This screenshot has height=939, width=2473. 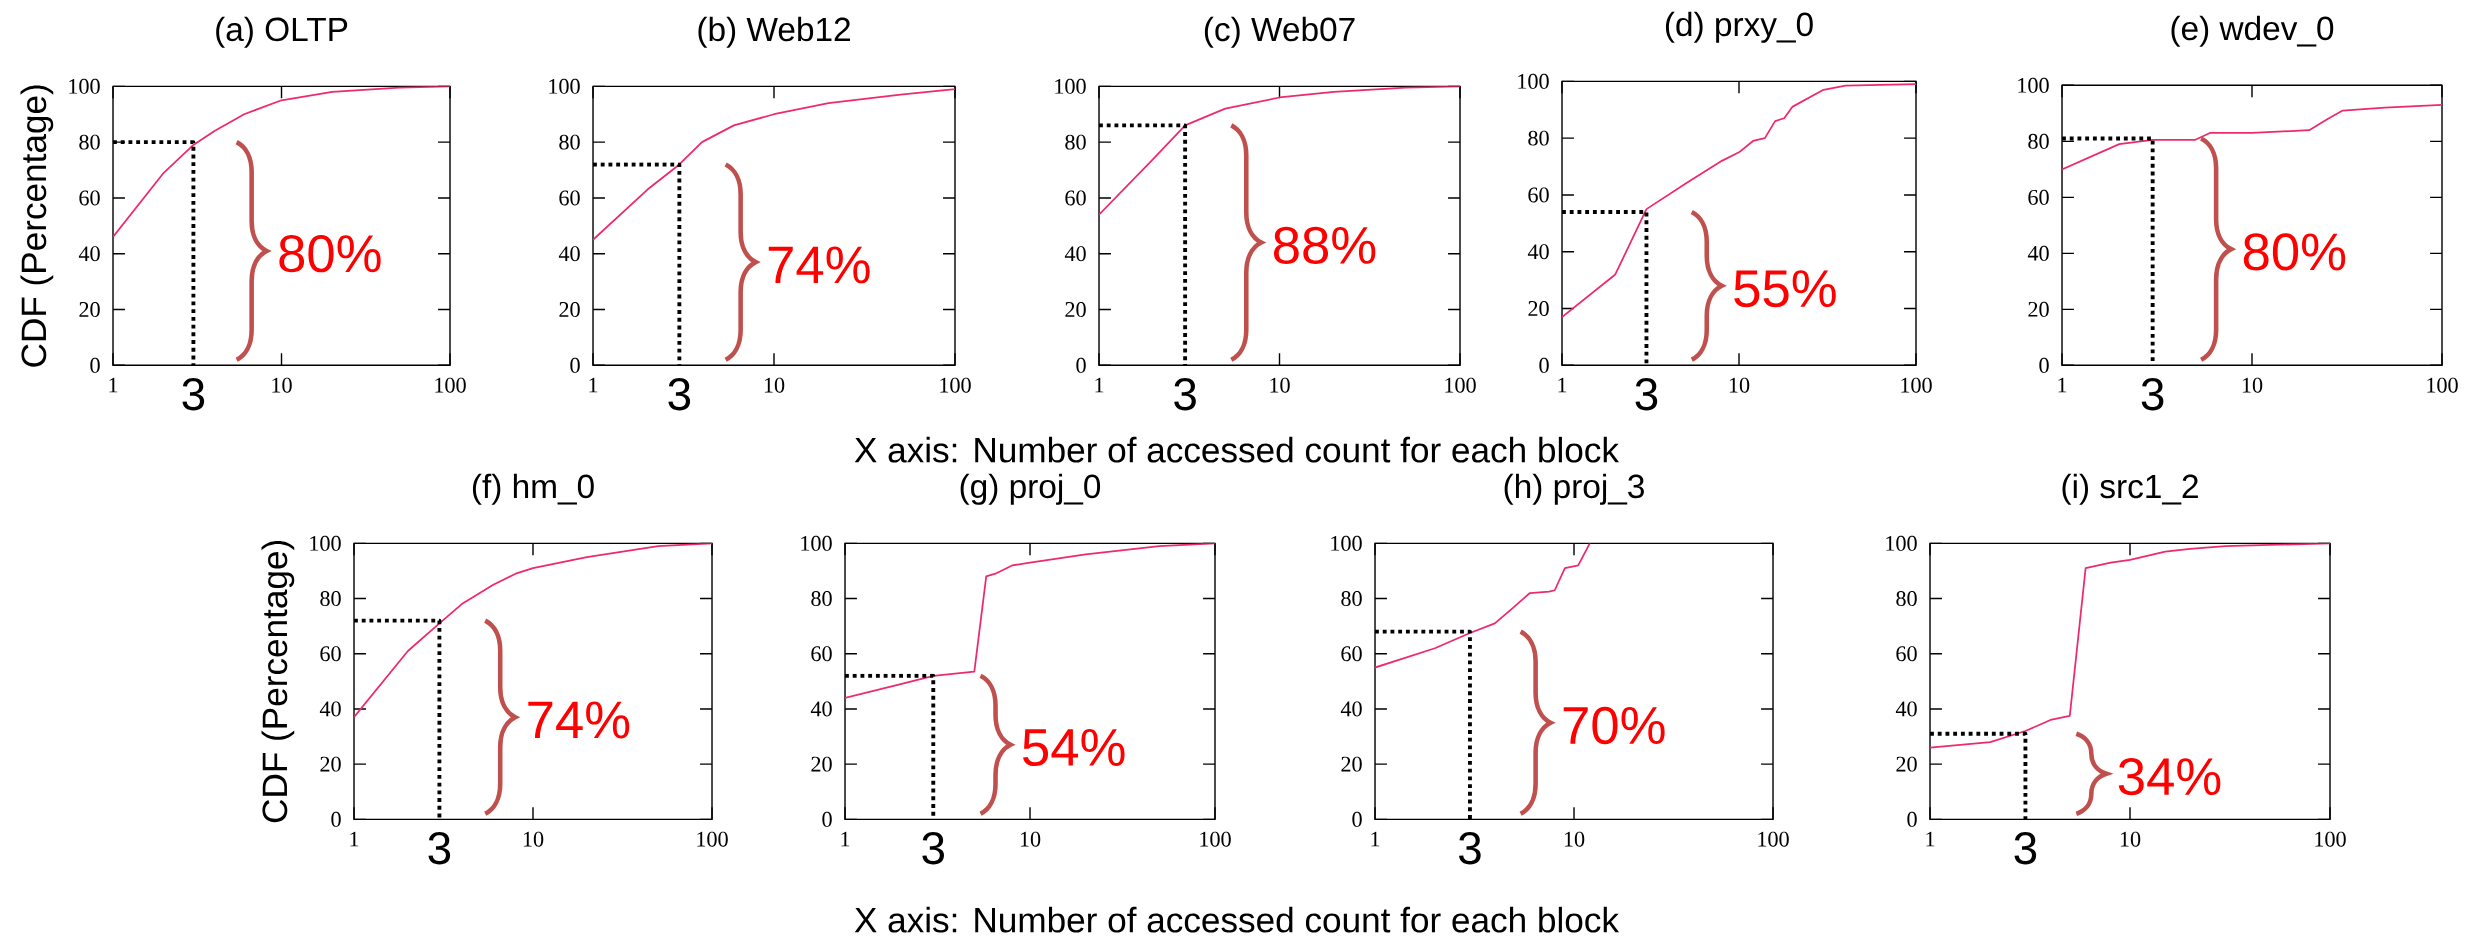 I want to click on annotation: 88%, so click(x=1325, y=245).